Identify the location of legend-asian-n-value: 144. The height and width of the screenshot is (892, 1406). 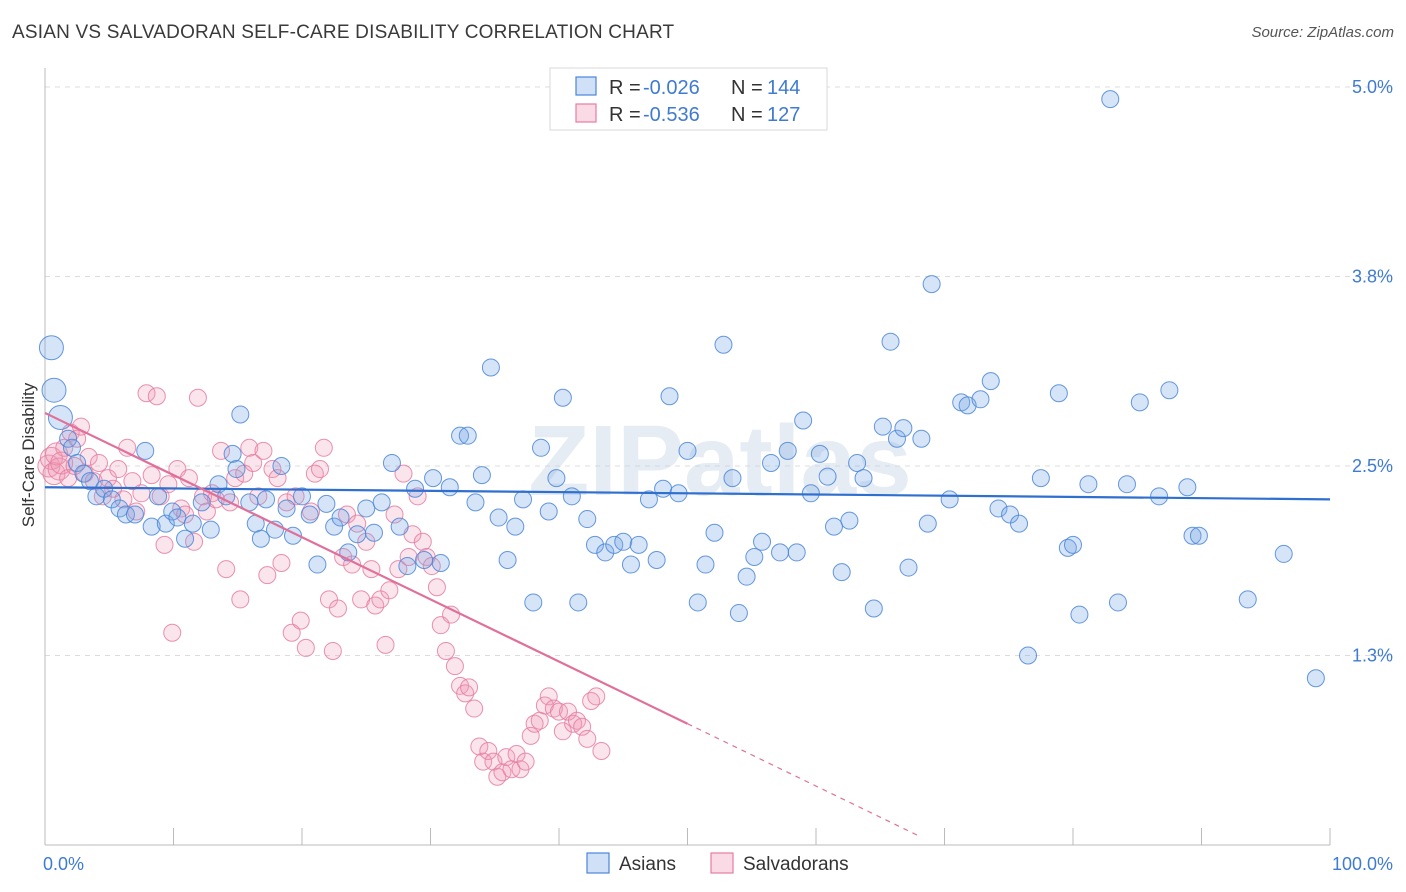
(783, 88).